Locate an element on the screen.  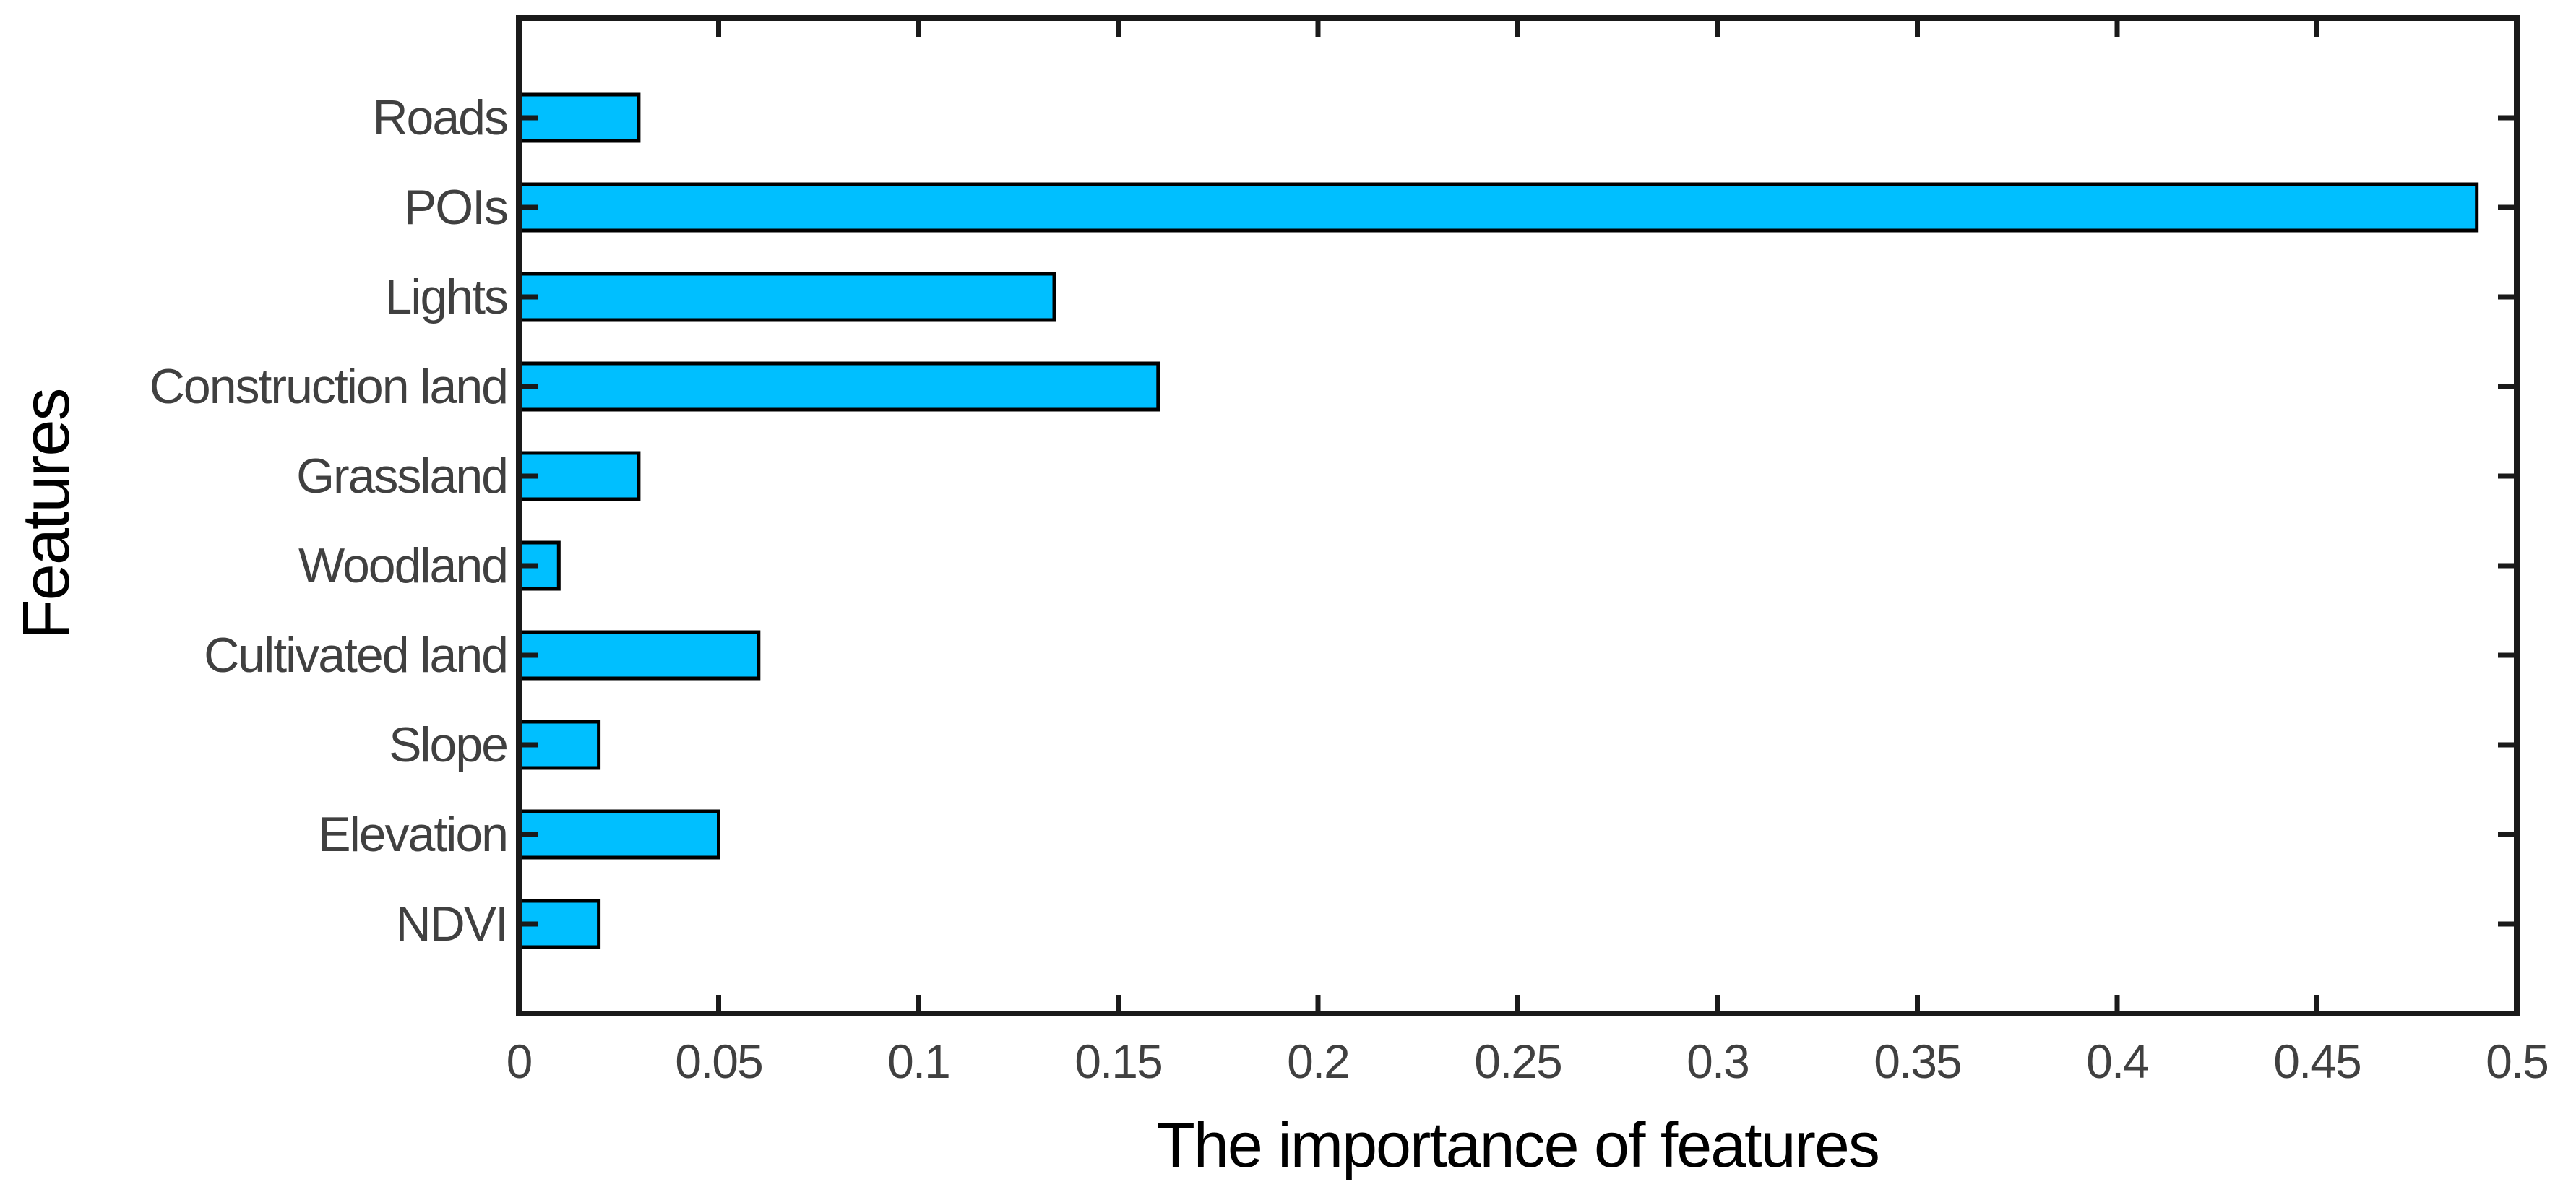
x-tick-label-0.15: 0.15 is located at coordinates (1117, 1061).